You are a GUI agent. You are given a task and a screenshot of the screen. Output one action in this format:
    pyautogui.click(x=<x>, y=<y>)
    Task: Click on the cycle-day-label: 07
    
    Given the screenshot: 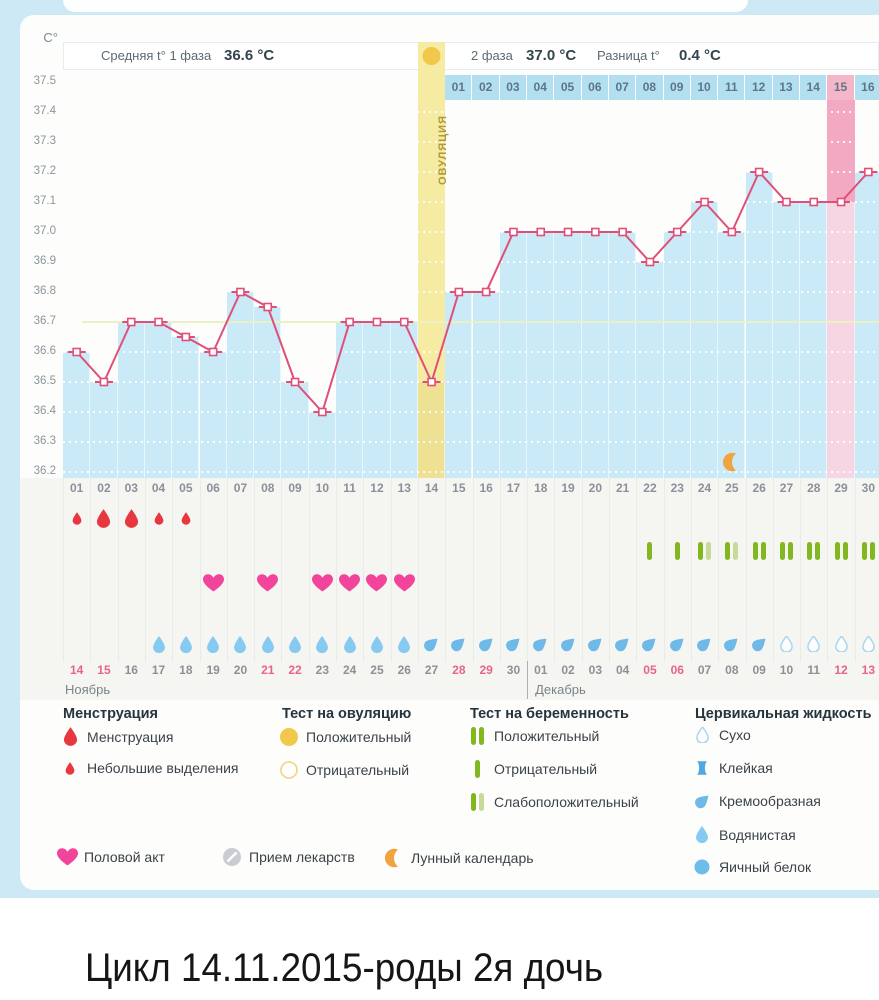 What is the action you would take?
    pyautogui.click(x=240, y=488)
    